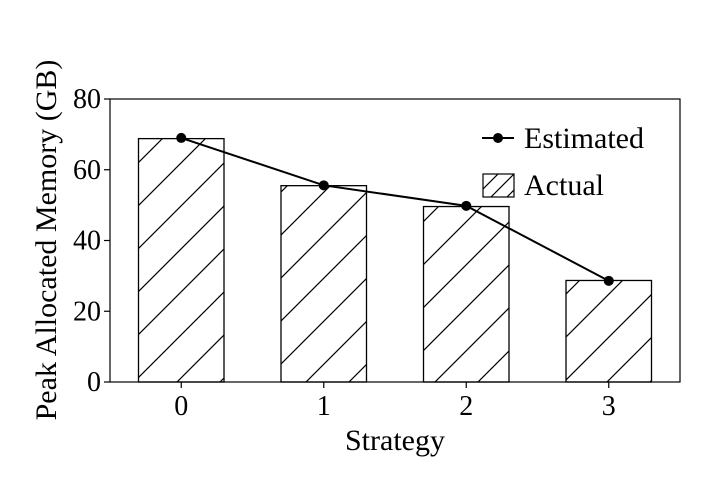 The image size is (714, 500). What do you see at coordinates (94, 382) in the screenshot?
I see `y-tick-label: 0` at bounding box center [94, 382].